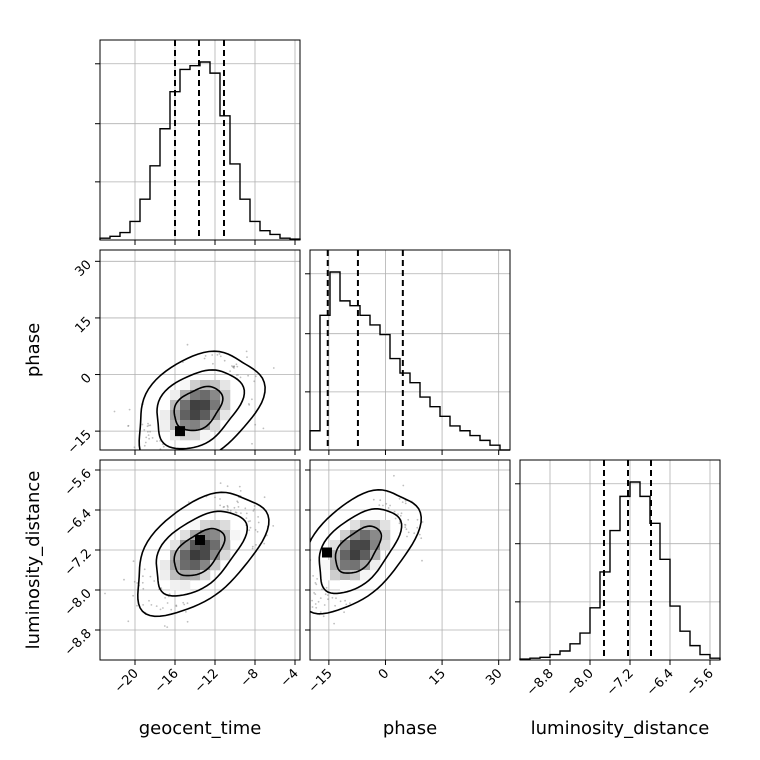  What do you see at coordinates (200, 540) in the screenshot?
I see `joint-geocent_time_vs_luminosity_distance-mode` at bounding box center [200, 540].